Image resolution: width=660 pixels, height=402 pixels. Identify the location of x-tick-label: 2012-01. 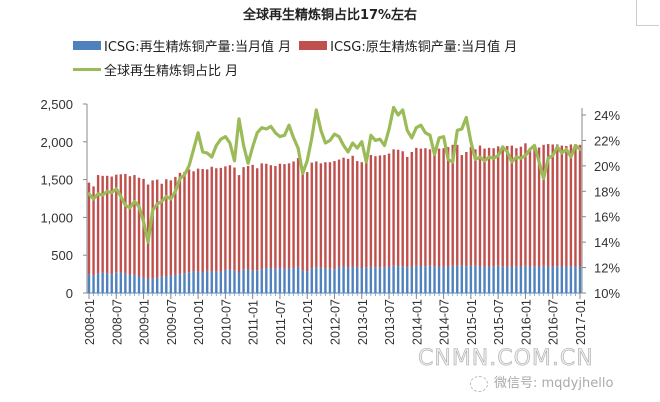
(308, 322).